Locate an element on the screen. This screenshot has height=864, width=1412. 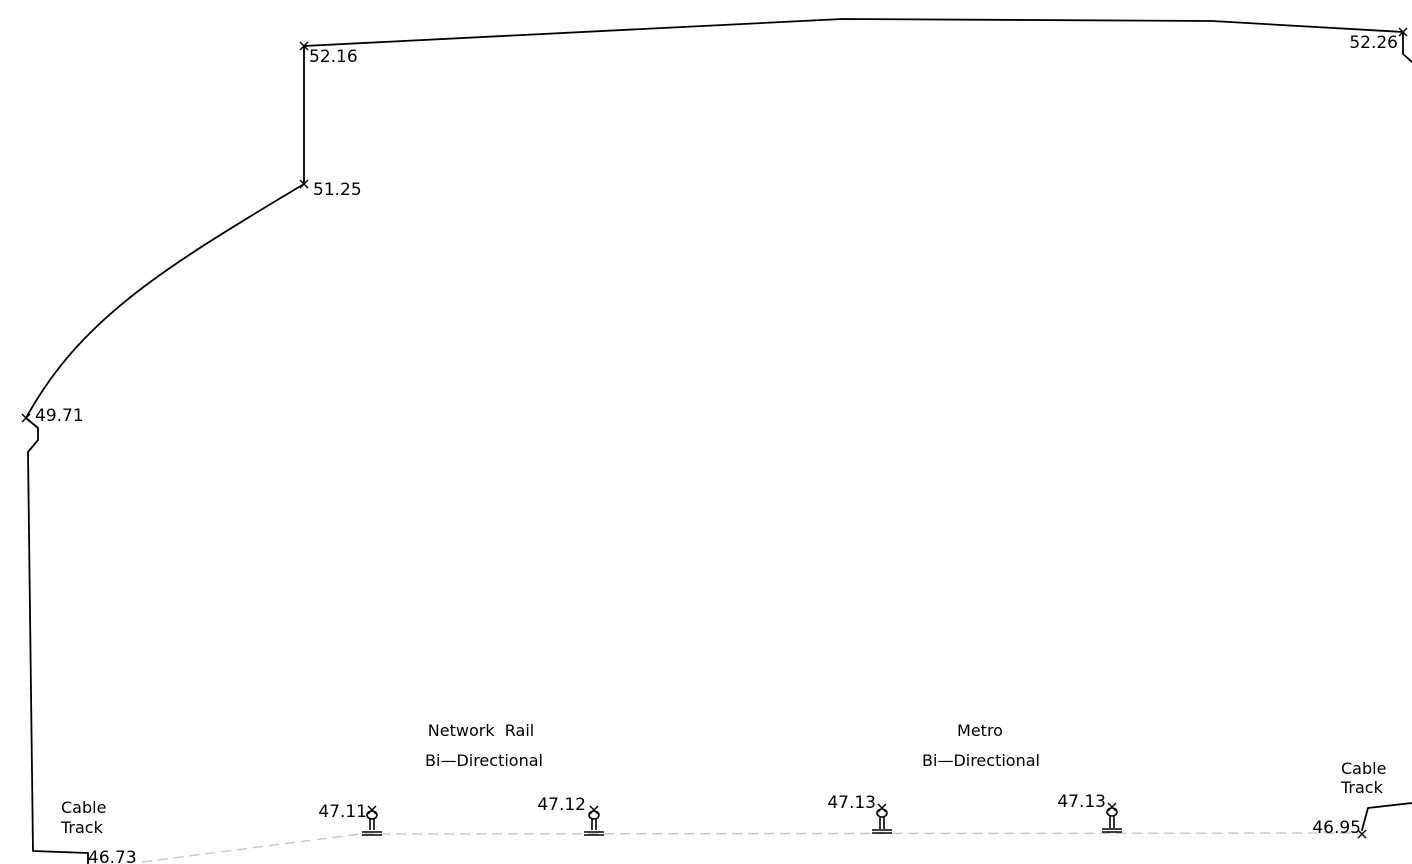
rail-level-line is located at coordinates (752, 847).